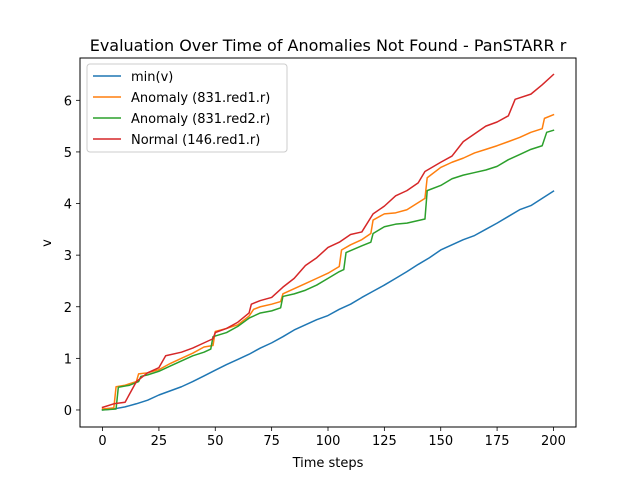  I want to click on x-tick-label-7: 175, so click(497, 441).